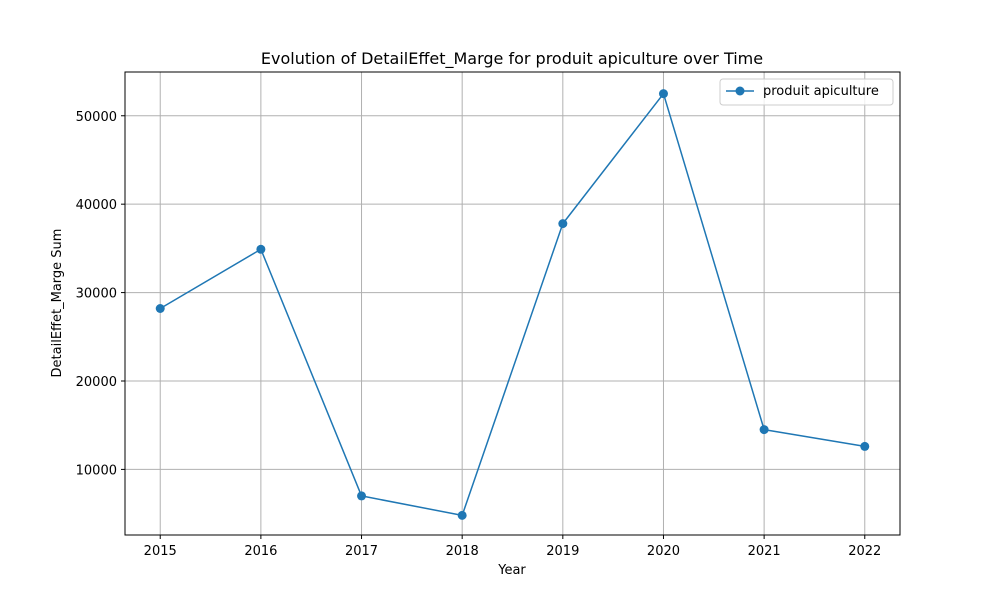 This screenshot has height=600, width=1000. Describe the element at coordinates (663, 551) in the screenshot. I see `x-tick-label: 2020` at that location.